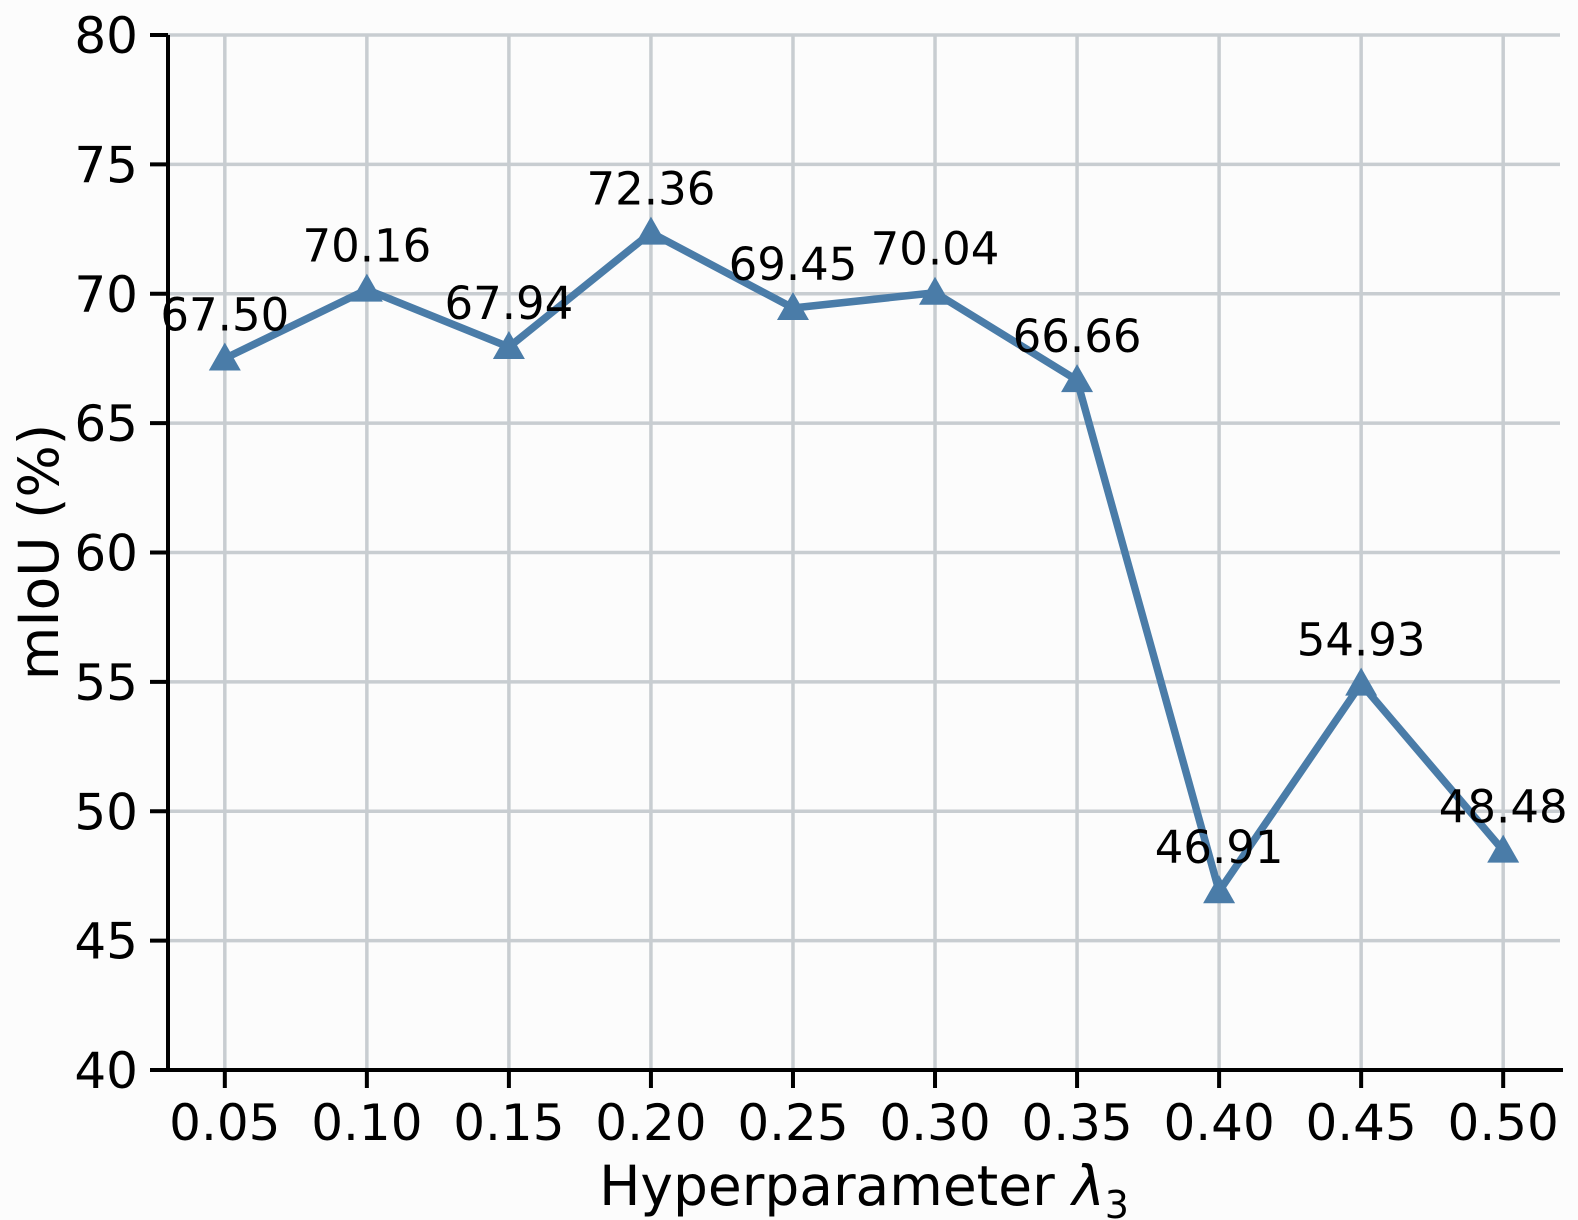  I want to click on y-tick-label: 40, so click(106, 1071).